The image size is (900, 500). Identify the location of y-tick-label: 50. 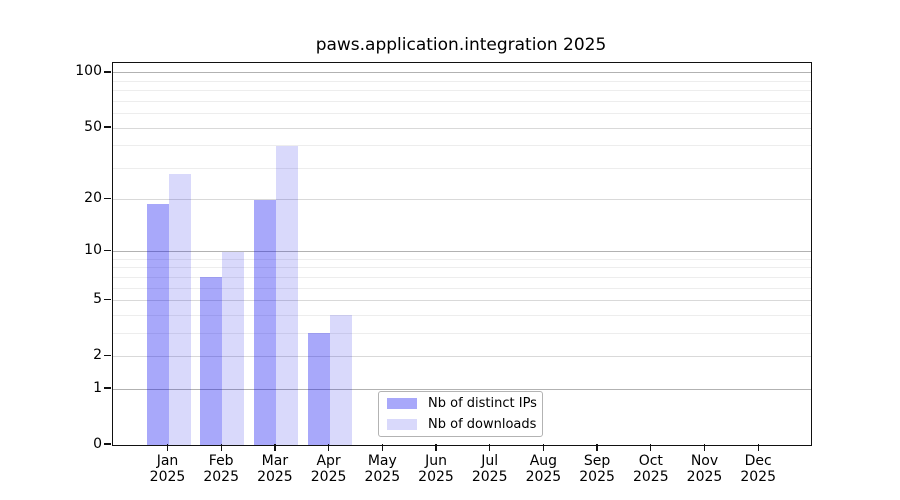
(93, 126).